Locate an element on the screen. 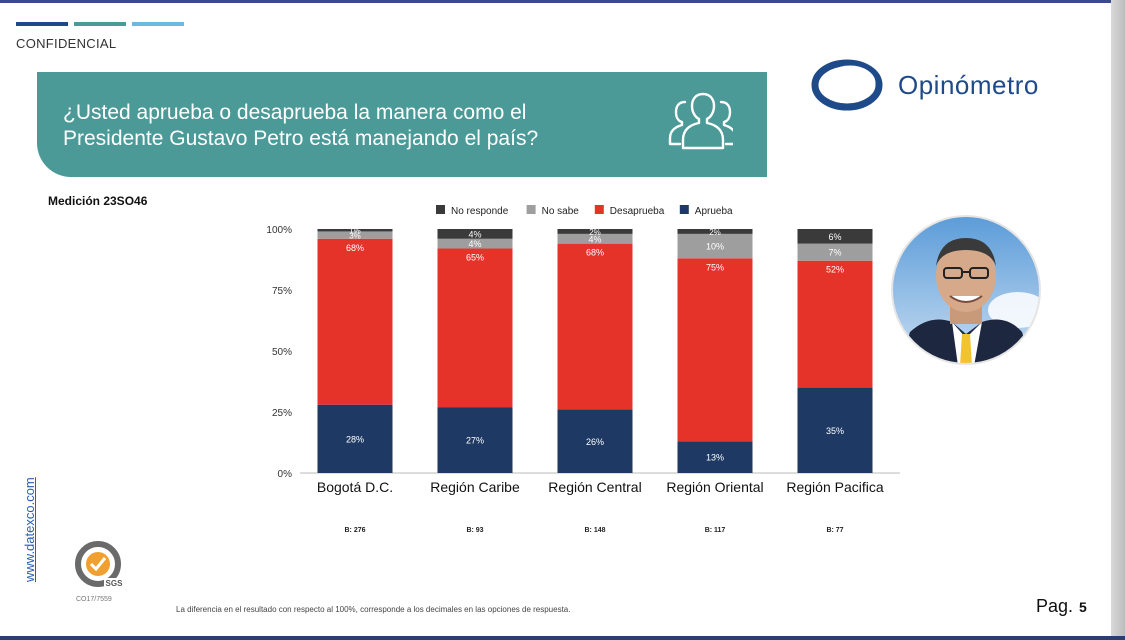 This screenshot has height=640, width=1125. top-accent-bars is located at coordinates (100, 24).